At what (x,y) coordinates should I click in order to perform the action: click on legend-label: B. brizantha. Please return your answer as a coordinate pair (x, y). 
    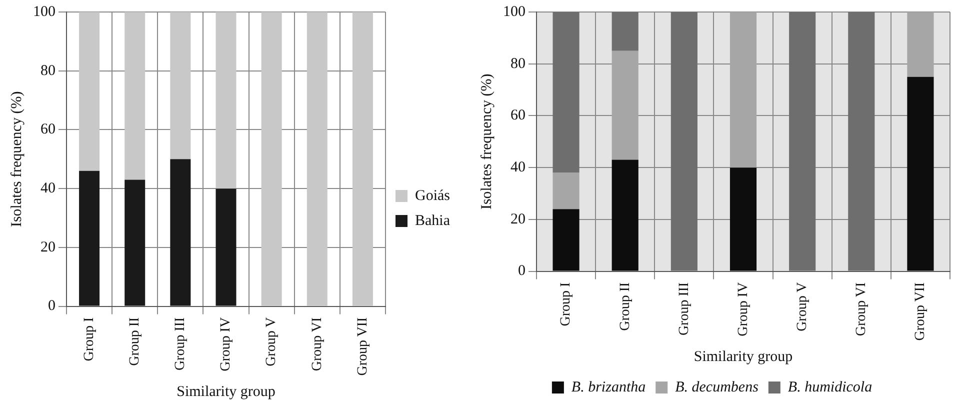
    Looking at the image, I should click on (608, 387).